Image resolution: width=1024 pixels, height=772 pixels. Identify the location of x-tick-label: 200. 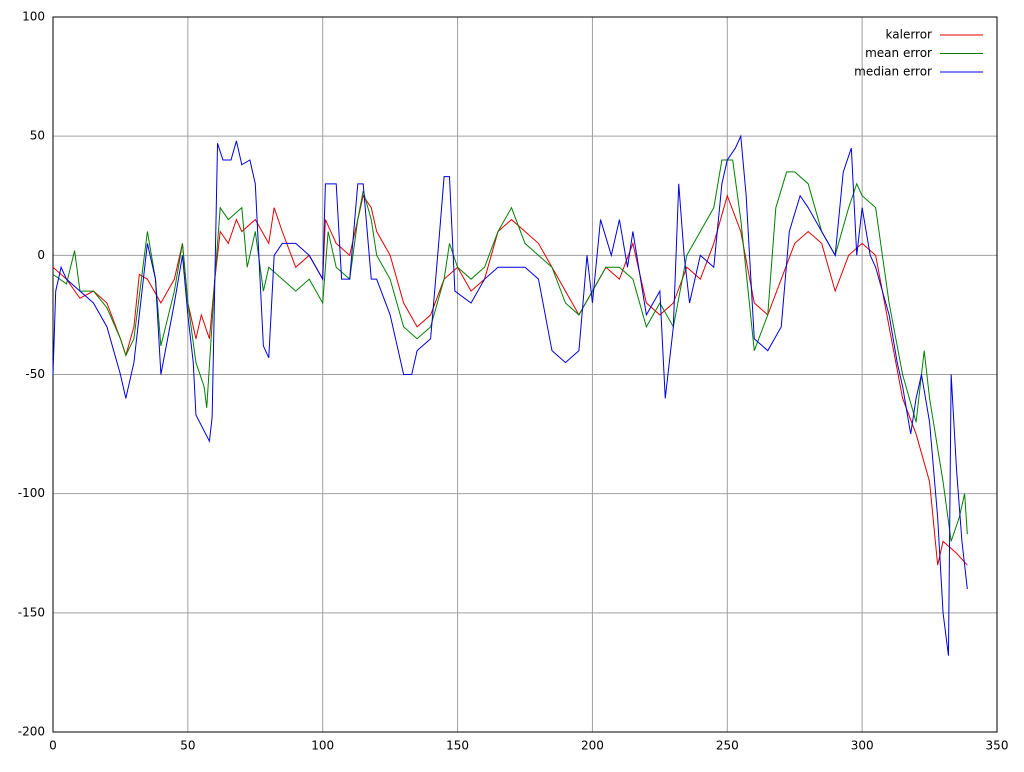
(592, 746).